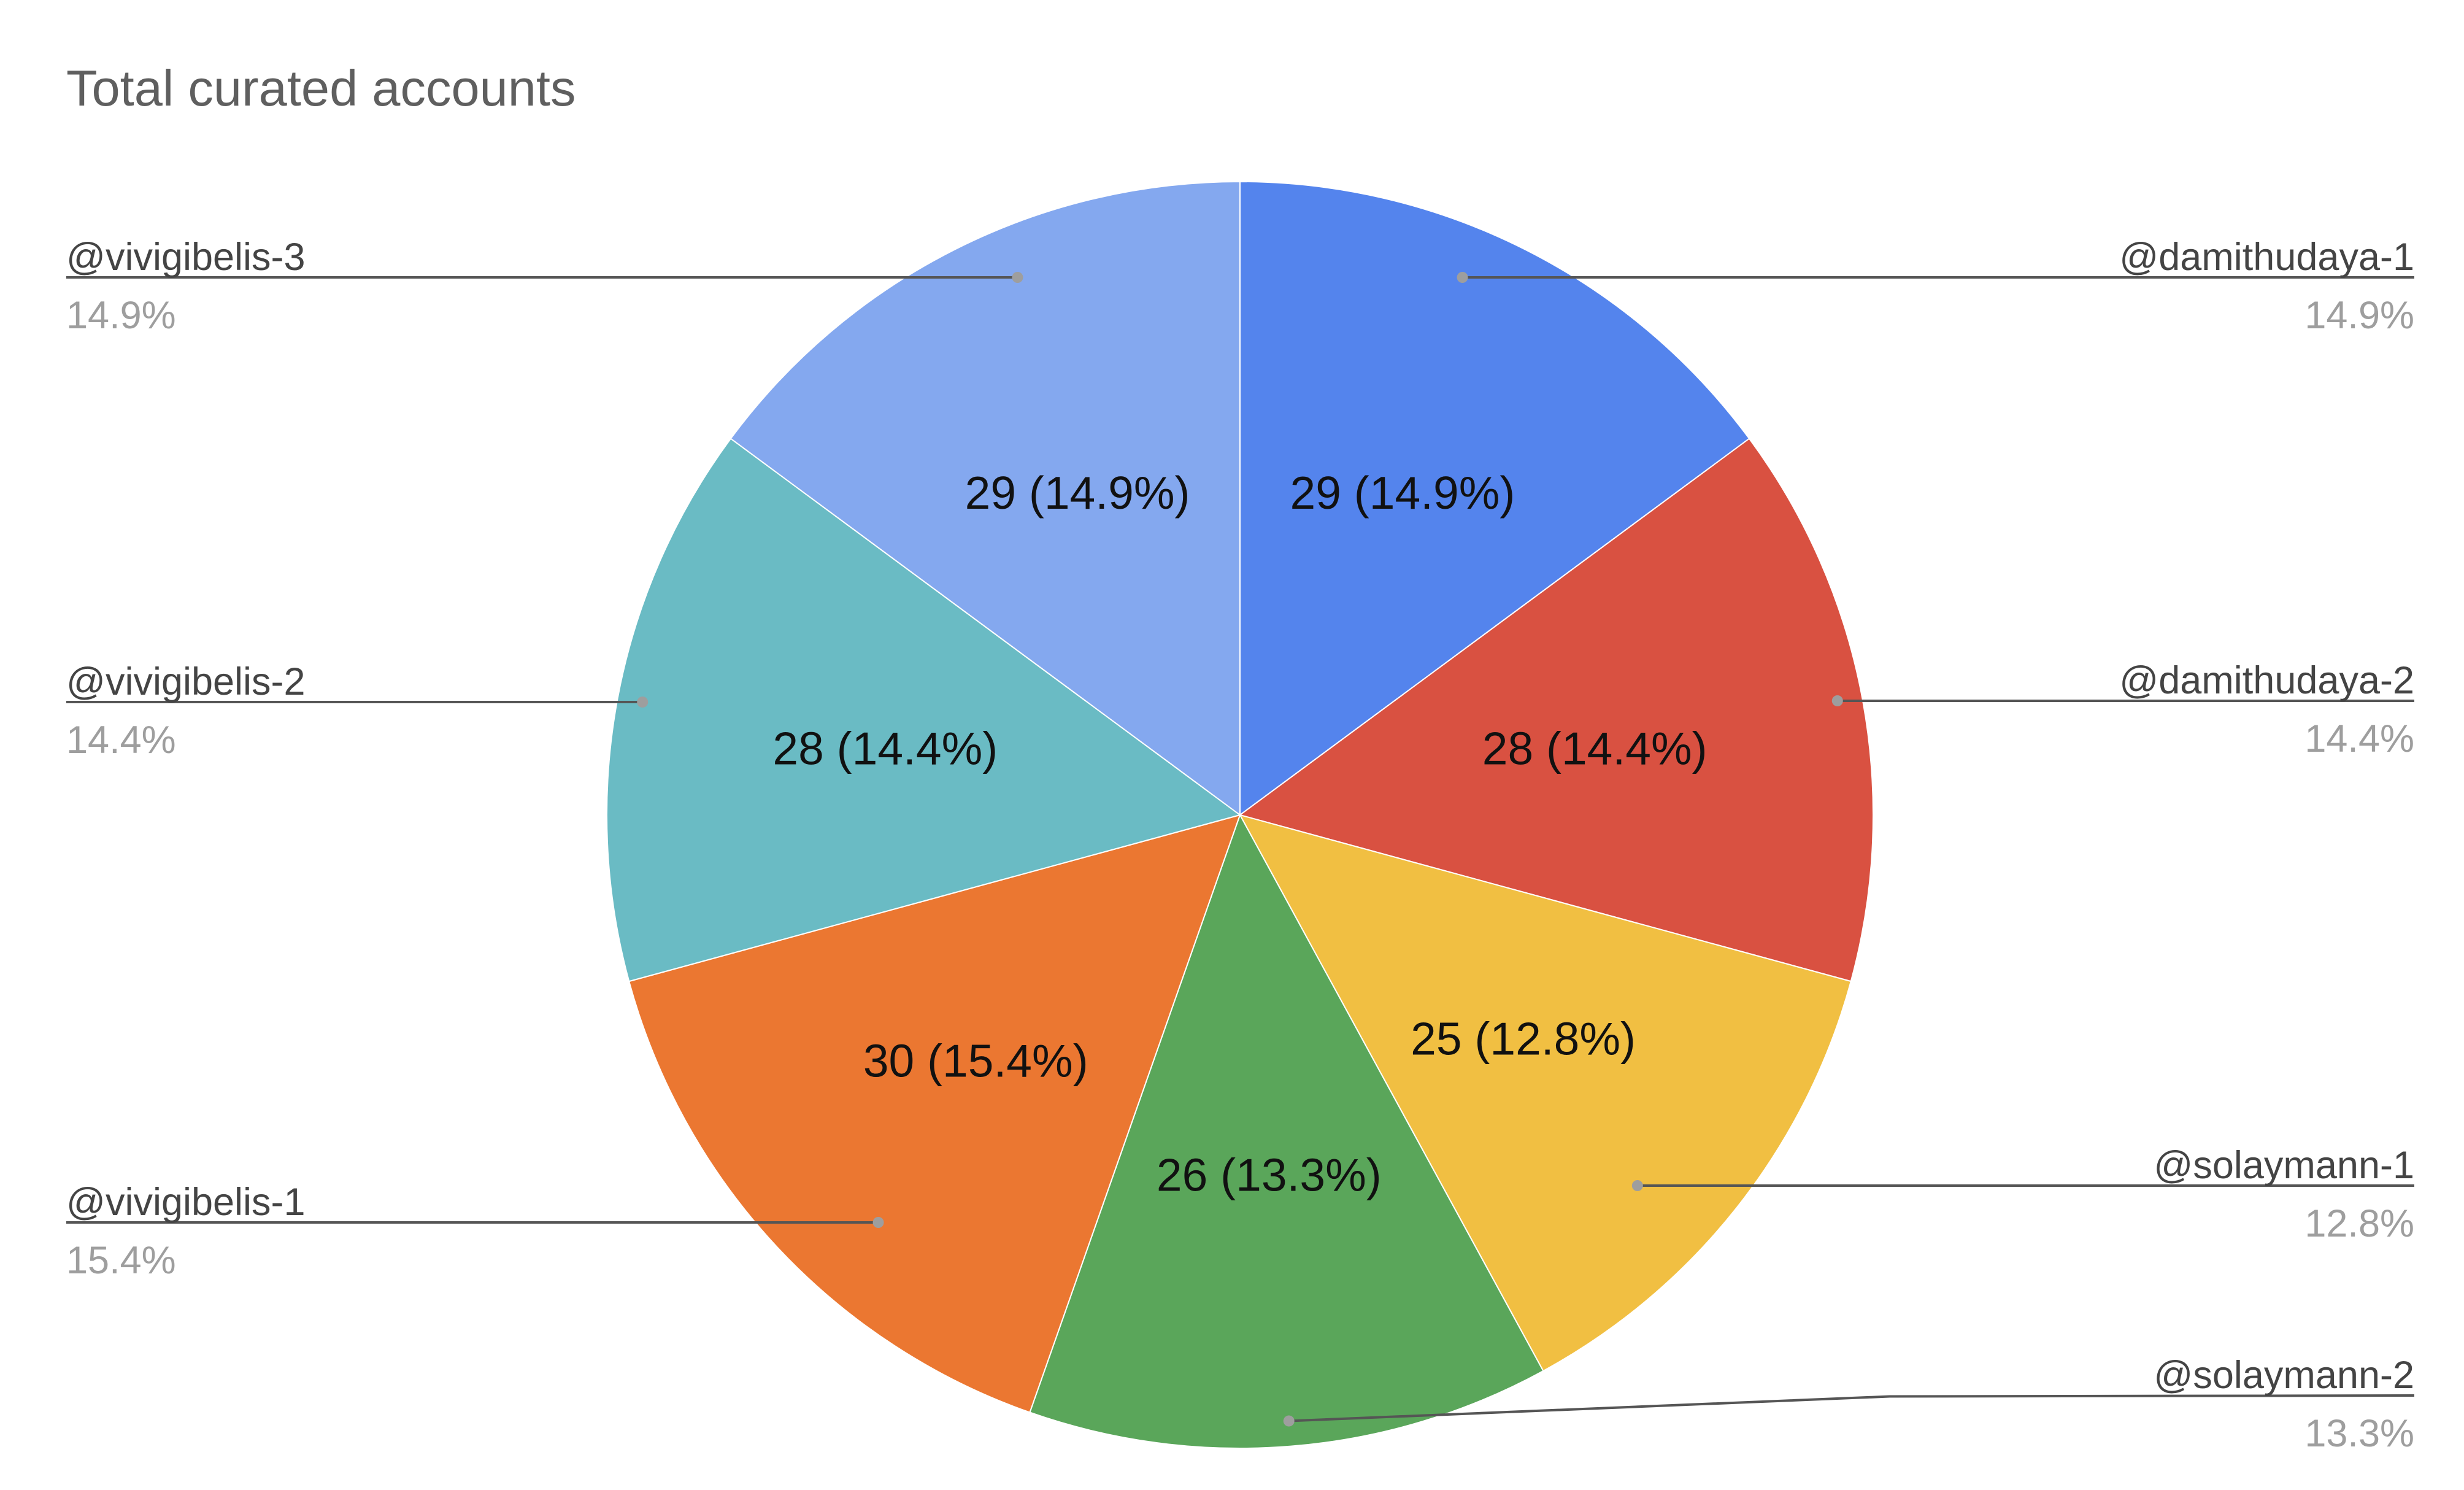  Describe the element at coordinates (2266, 681) in the screenshot. I see `legend-label: @damithudaya-2` at that location.